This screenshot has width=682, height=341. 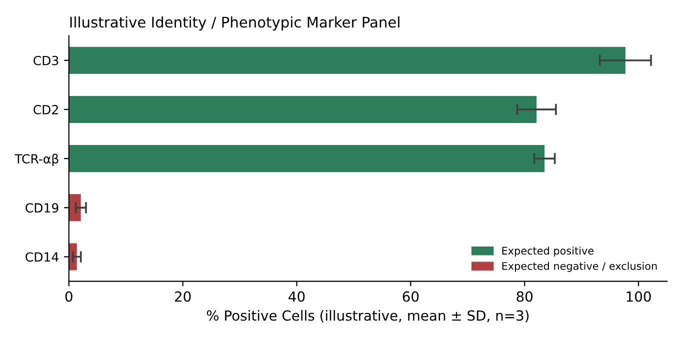 I want to click on y-tick-label: CD3, so click(x=46, y=61).